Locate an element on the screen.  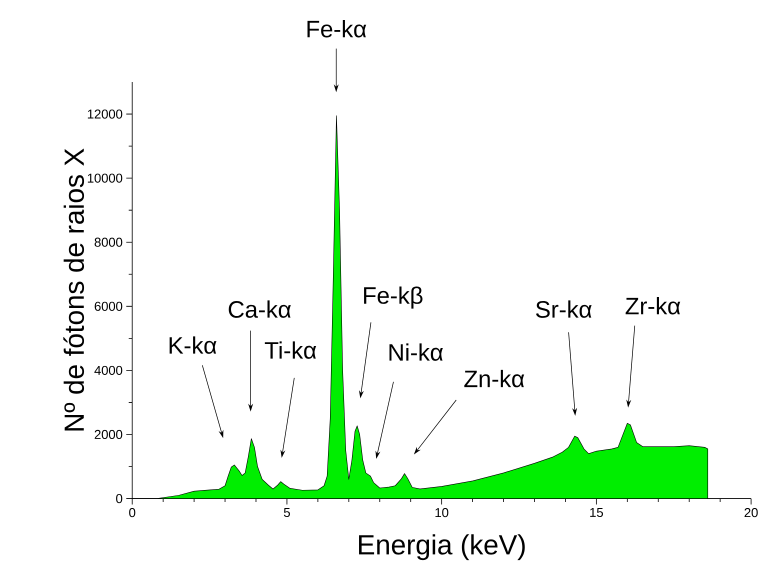
y-tick-label: 2000 is located at coordinates (108, 434).